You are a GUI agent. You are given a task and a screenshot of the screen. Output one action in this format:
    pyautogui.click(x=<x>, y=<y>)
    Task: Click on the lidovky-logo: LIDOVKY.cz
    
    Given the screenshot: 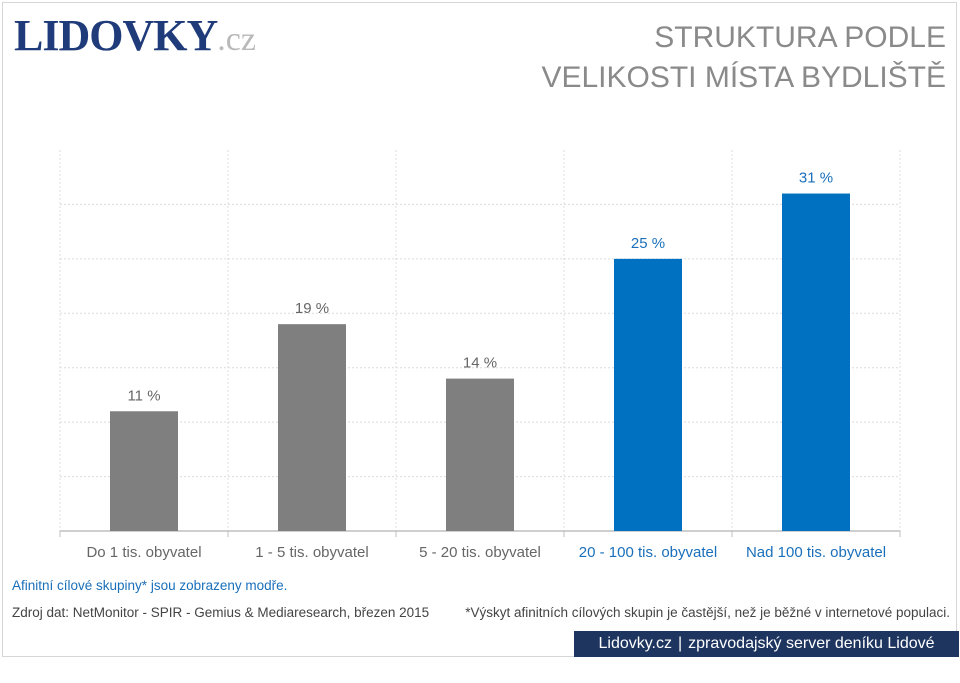 What is the action you would take?
    pyautogui.click(x=135, y=35)
    